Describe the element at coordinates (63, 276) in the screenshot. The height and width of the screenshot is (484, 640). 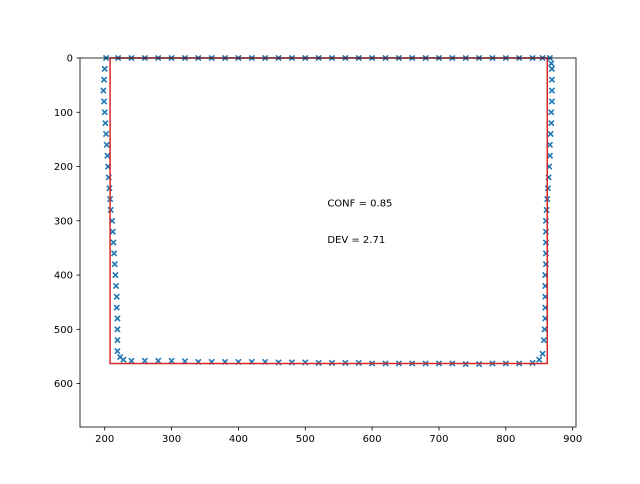
I see `y-tick-label: 400` at that location.